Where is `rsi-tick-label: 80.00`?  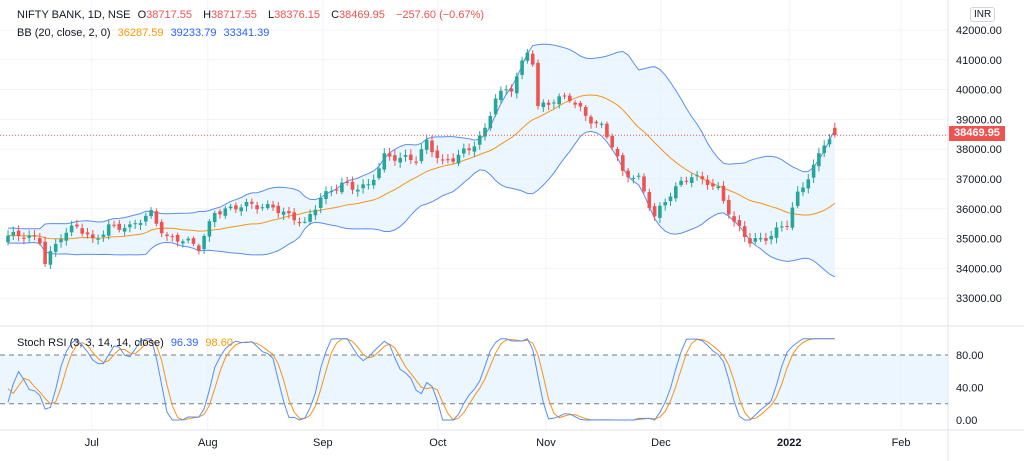
rsi-tick-label: 80.00 is located at coordinates (970, 356).